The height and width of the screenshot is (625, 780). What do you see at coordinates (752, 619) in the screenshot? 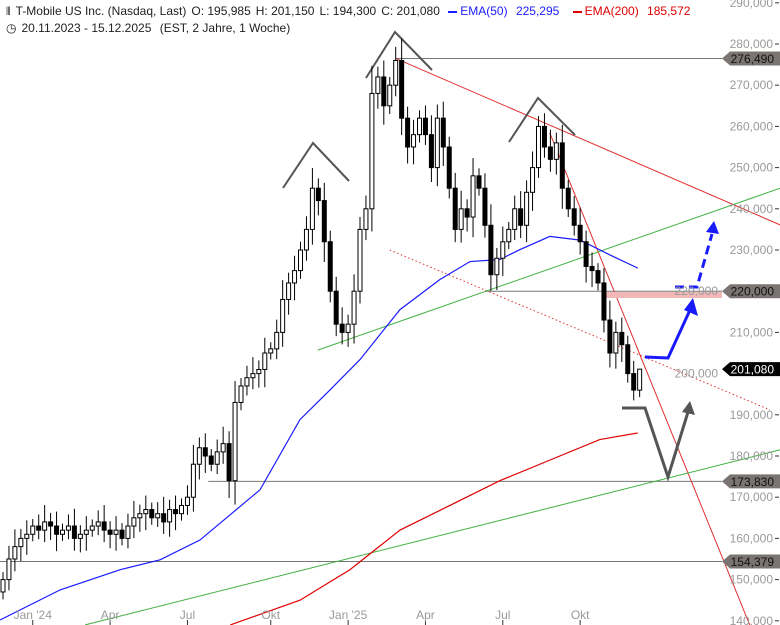
I see `y-tick-label: 140,000` at bounding box center [752, 619].